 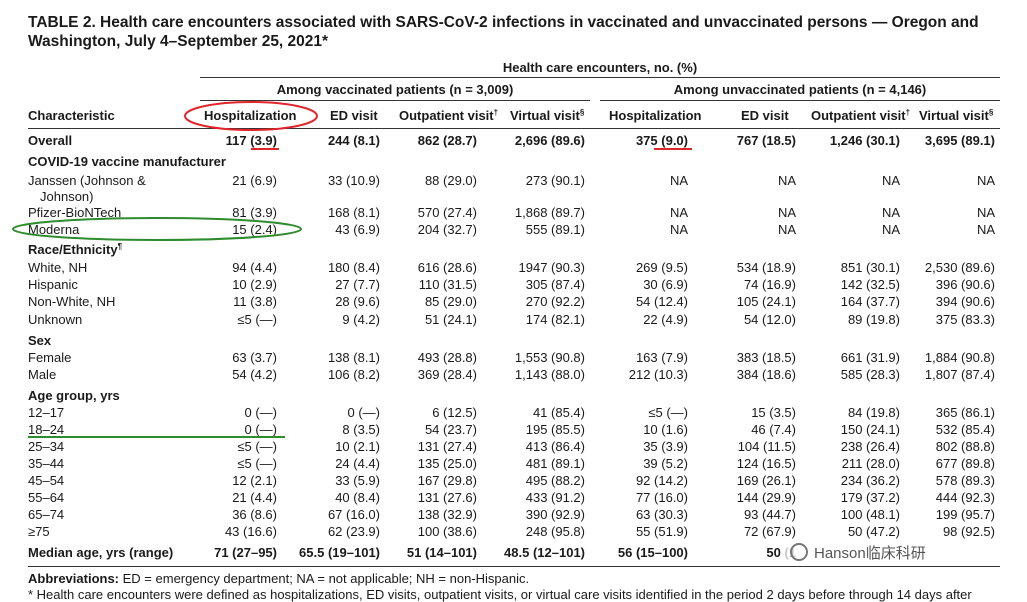 I want to click on cell: 144 (29.9), so click(x=766, y=497).